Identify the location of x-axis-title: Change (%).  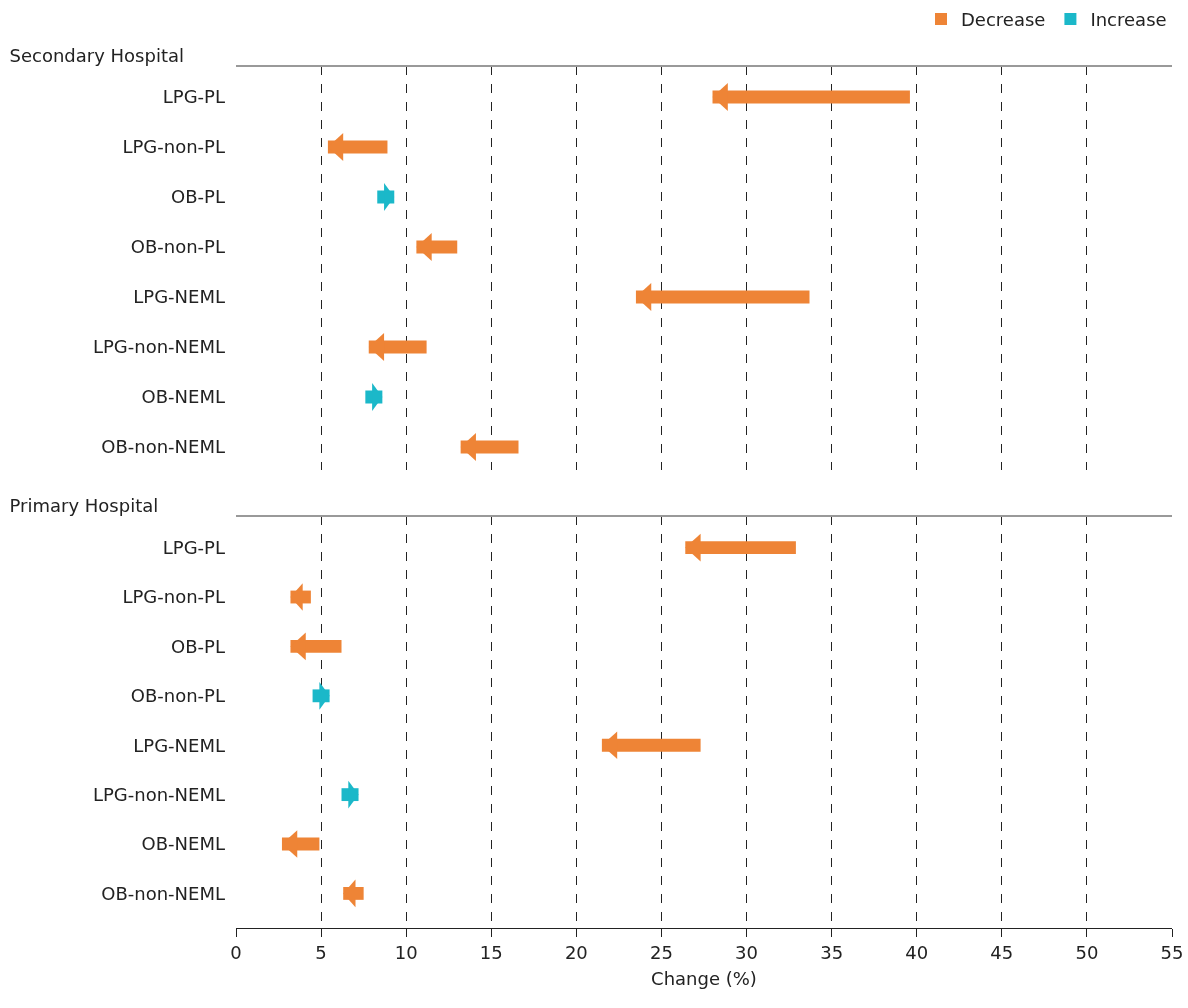
(704, 978).